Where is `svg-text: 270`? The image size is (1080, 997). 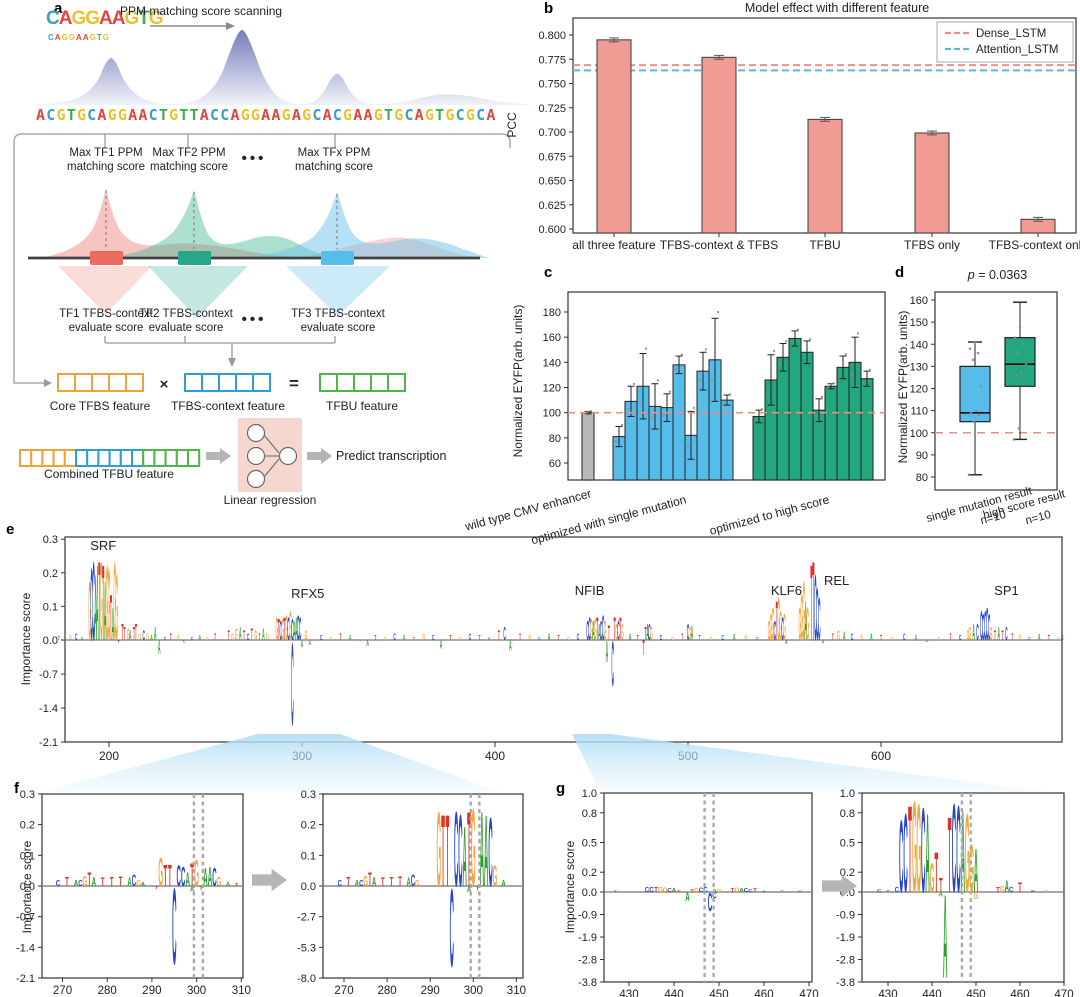
svg-text: 270 is located at coordinates (343, 991).